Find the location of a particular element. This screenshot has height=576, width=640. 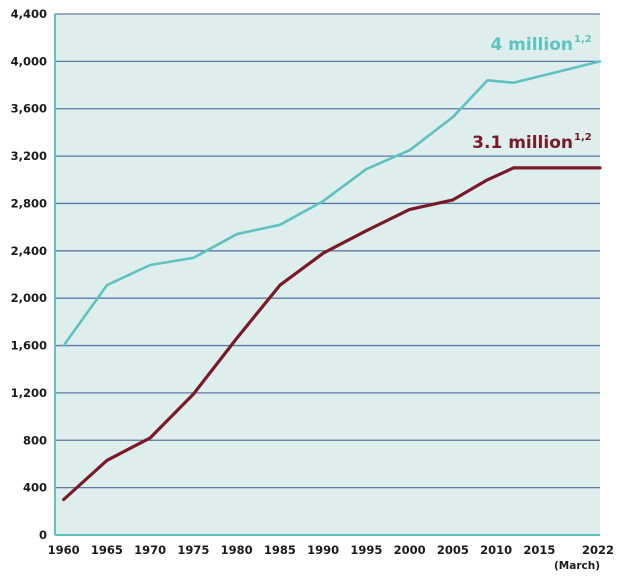

y-tick-label: 4,000 is located at coordinates (29, 61).